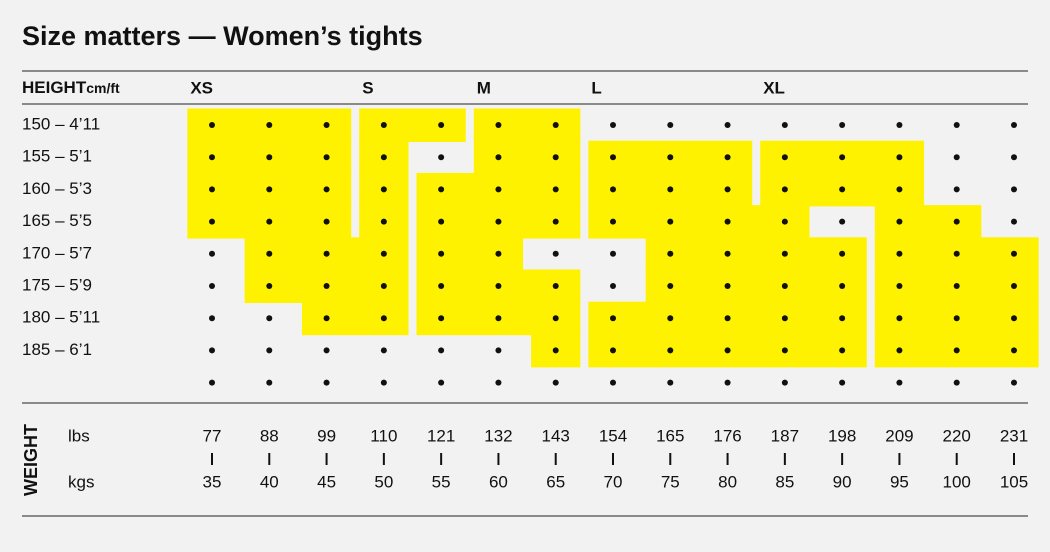  What do you see at coordinates (441, 481) in the screenshot?
I see `kgs-value: 55` at bounding box center [441, 481].